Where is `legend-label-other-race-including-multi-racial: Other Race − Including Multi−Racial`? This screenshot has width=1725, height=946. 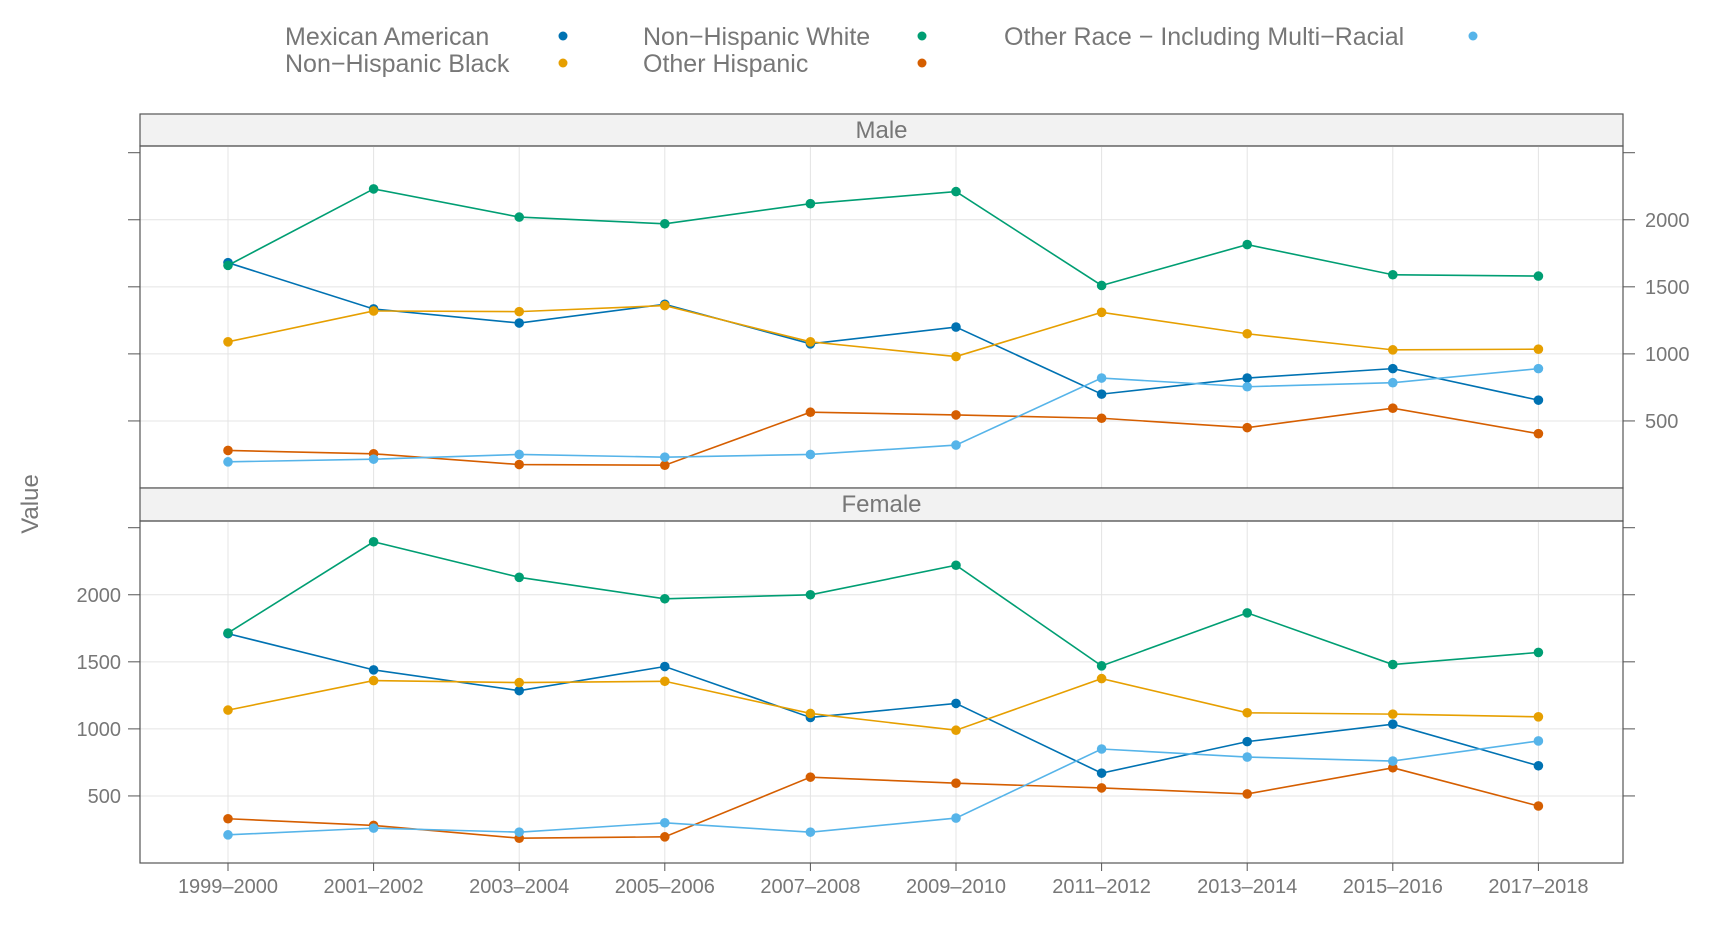 legend-label-other-race-including-multi-racial: Other Race − Including Multi−Racial is located at coordinates (1204, 37).